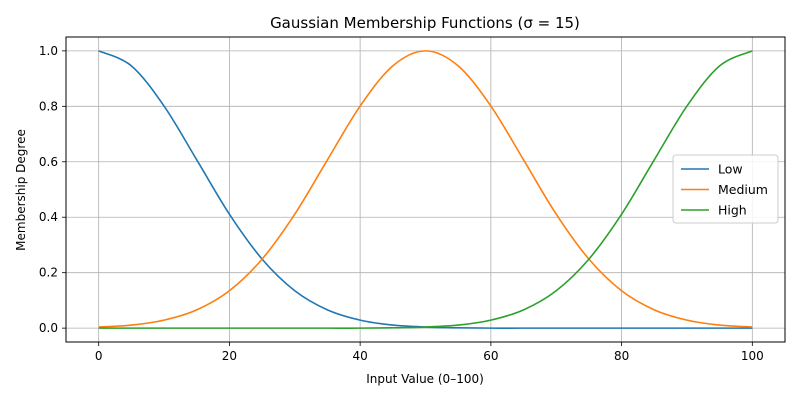 This screenshot has width=800, height=400. What do you see at coordinates (99, 356) in the screenshot?
I see `x-tick-label: 0` at bounding box center [99, 356].